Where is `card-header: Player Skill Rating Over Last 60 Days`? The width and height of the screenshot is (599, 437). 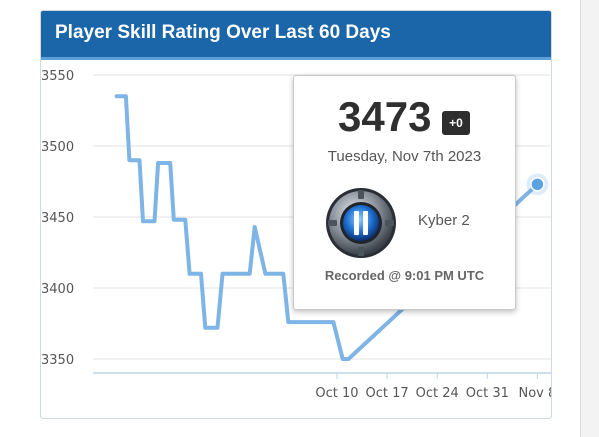 card-header: Player Skill Rating Over Last 60 Days is located at coordinates (296, 35).